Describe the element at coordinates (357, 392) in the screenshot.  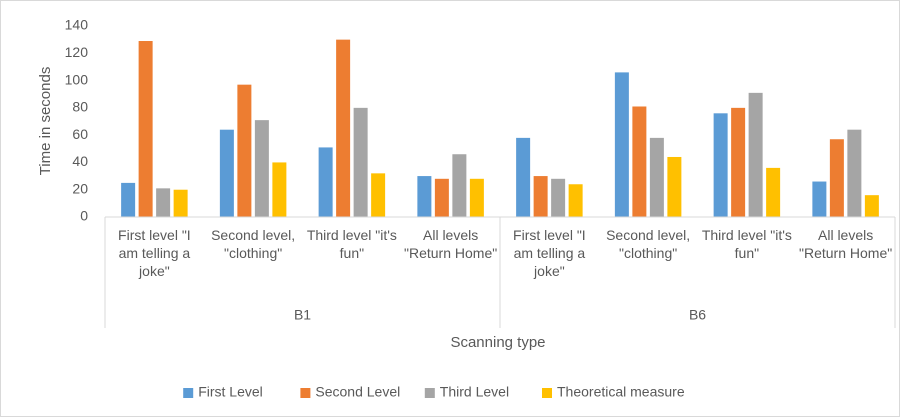
I see `legend-label: Second Level` at that location.